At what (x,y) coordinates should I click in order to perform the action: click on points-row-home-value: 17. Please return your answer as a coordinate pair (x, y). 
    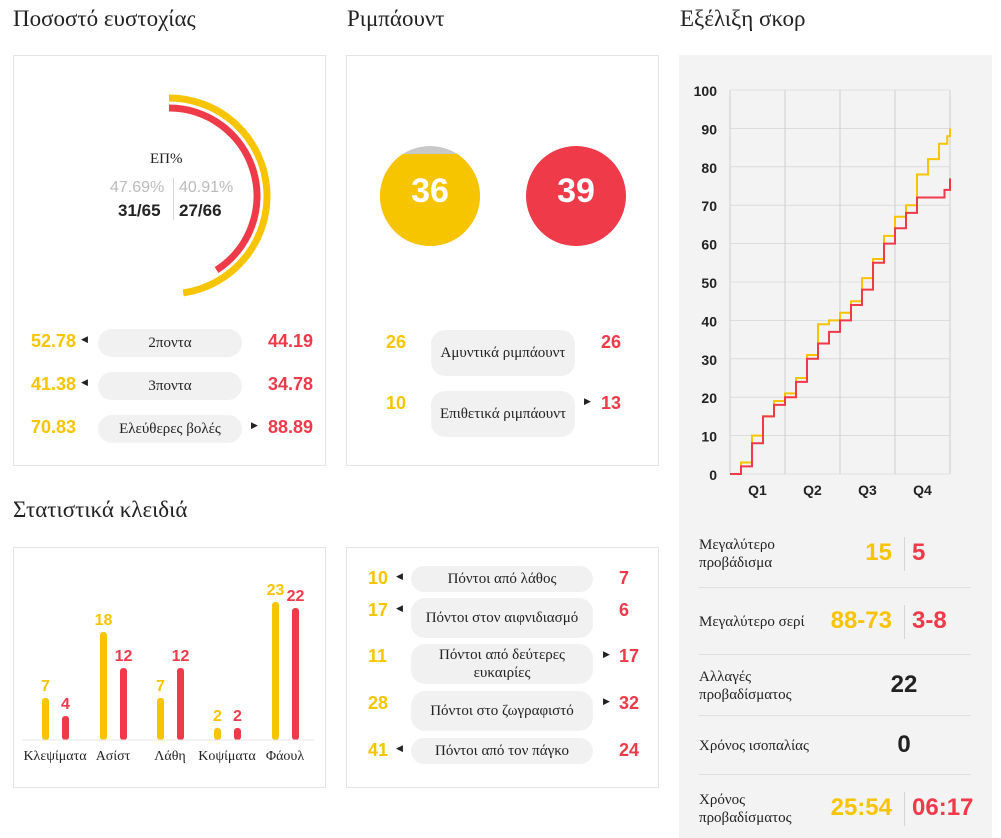
    Looking at the image, I should click on (378, 610).